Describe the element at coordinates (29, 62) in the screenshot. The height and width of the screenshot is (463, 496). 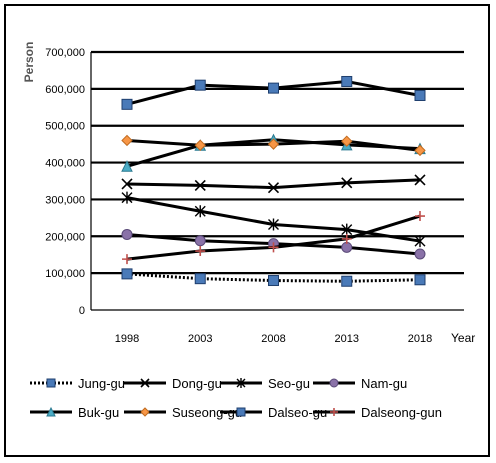
I see `y-axis-title: Person` at that location.